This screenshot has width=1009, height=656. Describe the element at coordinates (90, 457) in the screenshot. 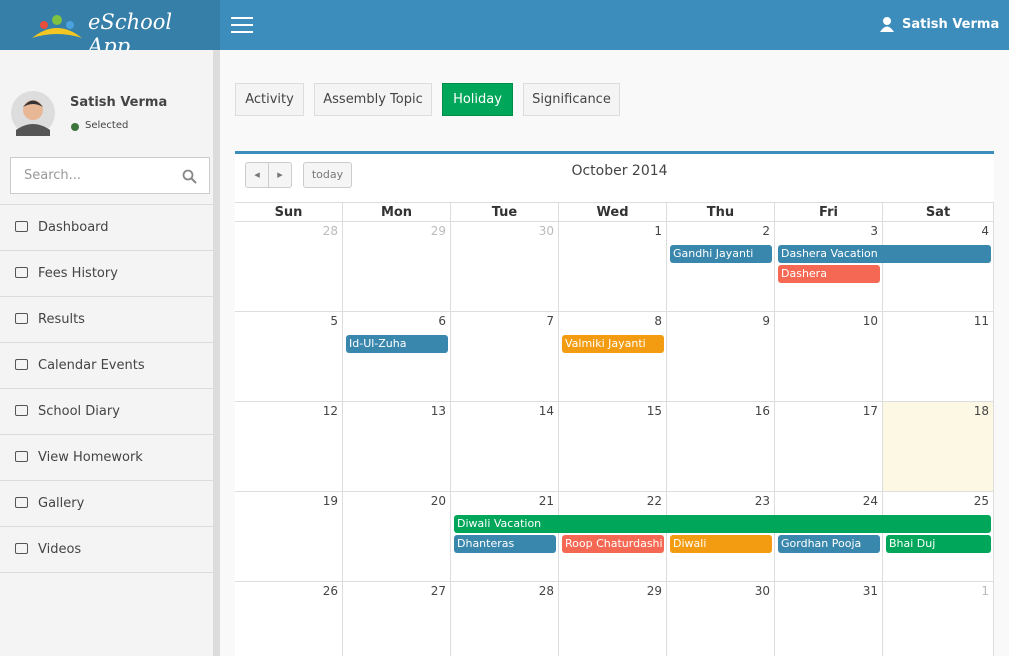

I see `menu-label: View Homework` at that location.